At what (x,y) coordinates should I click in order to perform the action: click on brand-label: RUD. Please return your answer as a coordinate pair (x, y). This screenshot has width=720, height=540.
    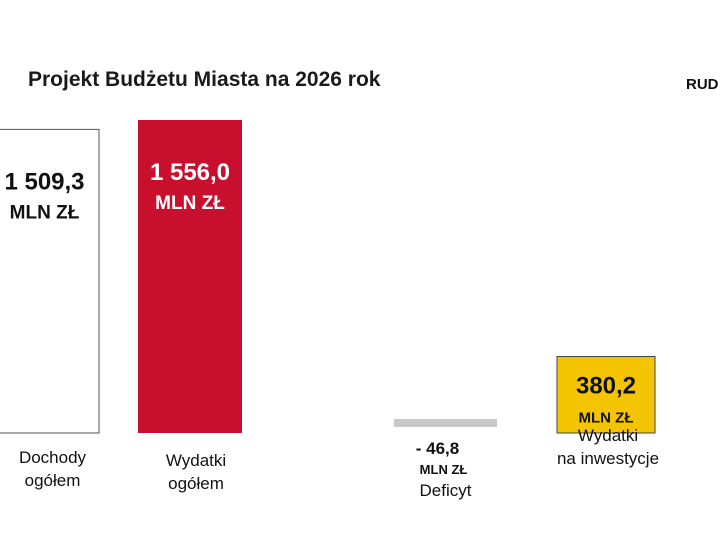
    Looking at the image, I should click on (702, 84).